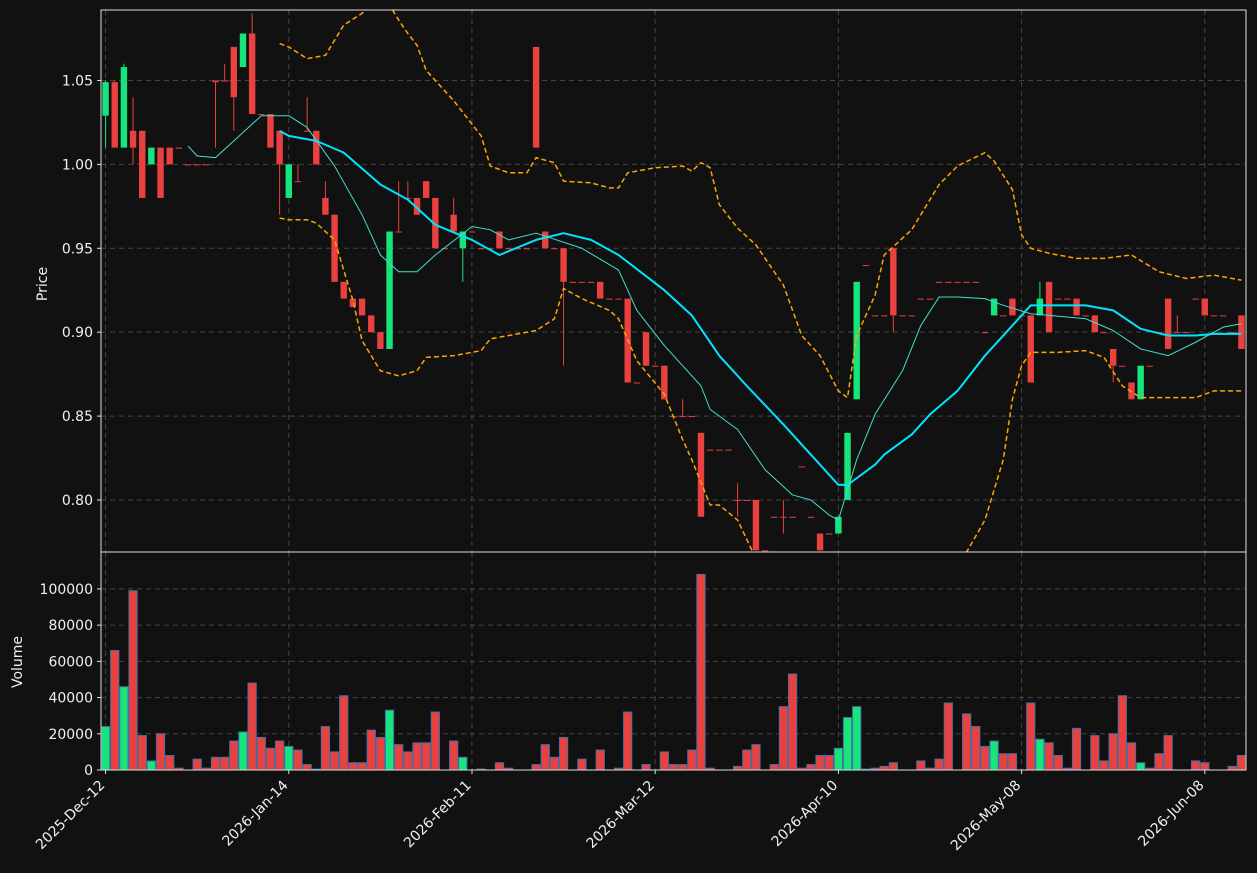 Image resolution: width=1257 pixels, height=873 pixels. What do you see at coordinates (70, 626) in the screenshot?
I see `volume-tick-label: 80000` at bounding box center [70, 626].